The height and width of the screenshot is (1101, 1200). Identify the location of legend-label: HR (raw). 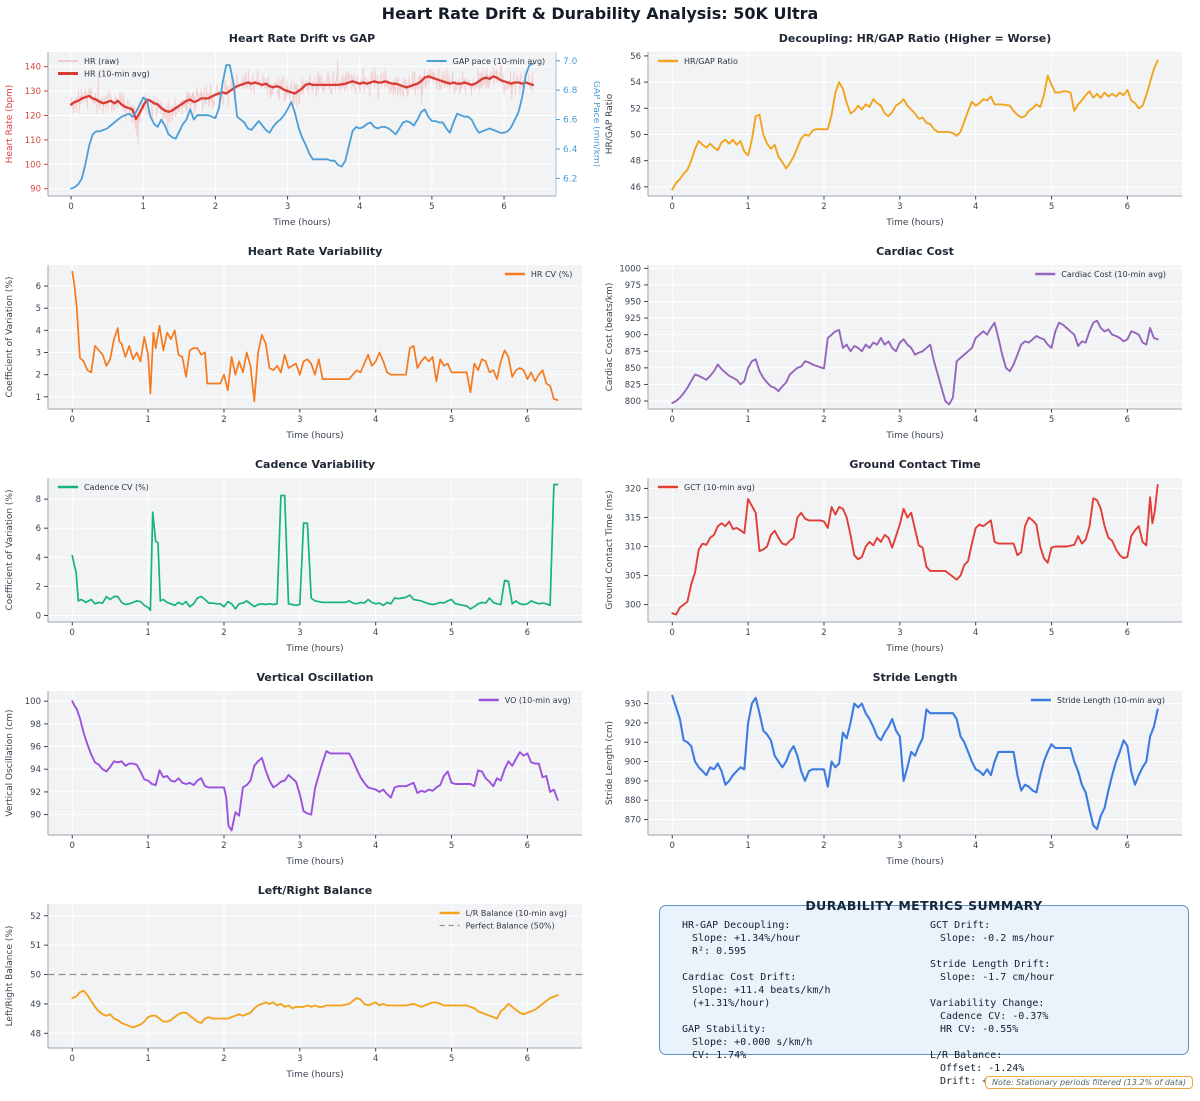
(101, 61).